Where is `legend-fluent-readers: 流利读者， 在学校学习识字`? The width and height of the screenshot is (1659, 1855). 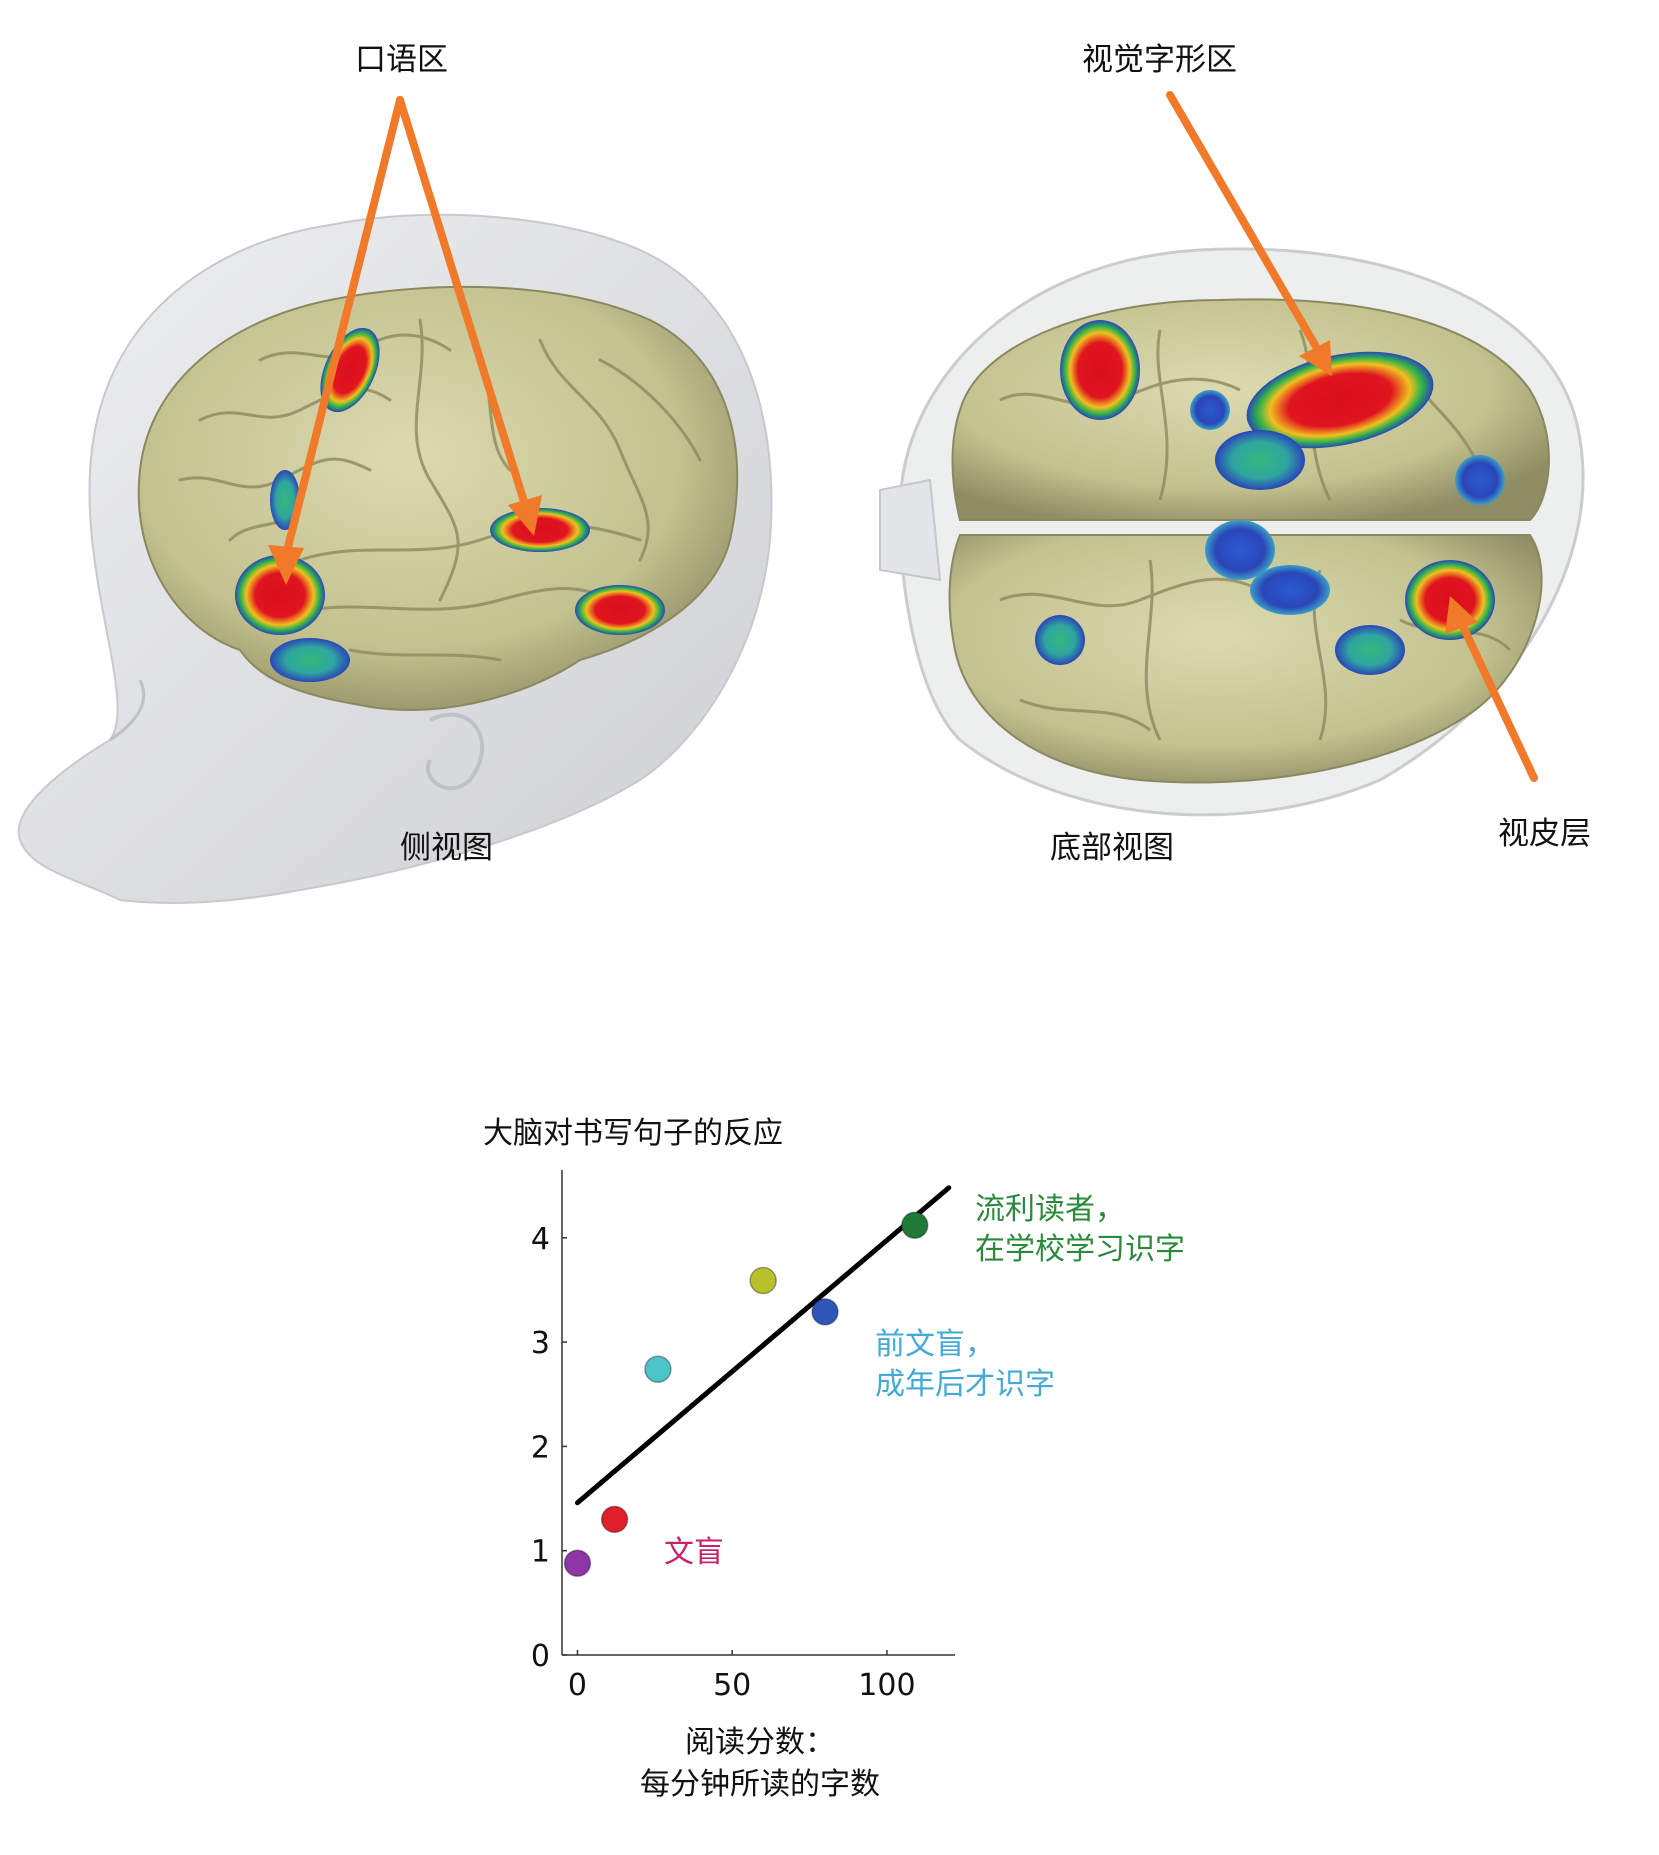
legend-fluent-readers: 流利读者， 在学校学习识字 is located at coordinates (1080, 1230).